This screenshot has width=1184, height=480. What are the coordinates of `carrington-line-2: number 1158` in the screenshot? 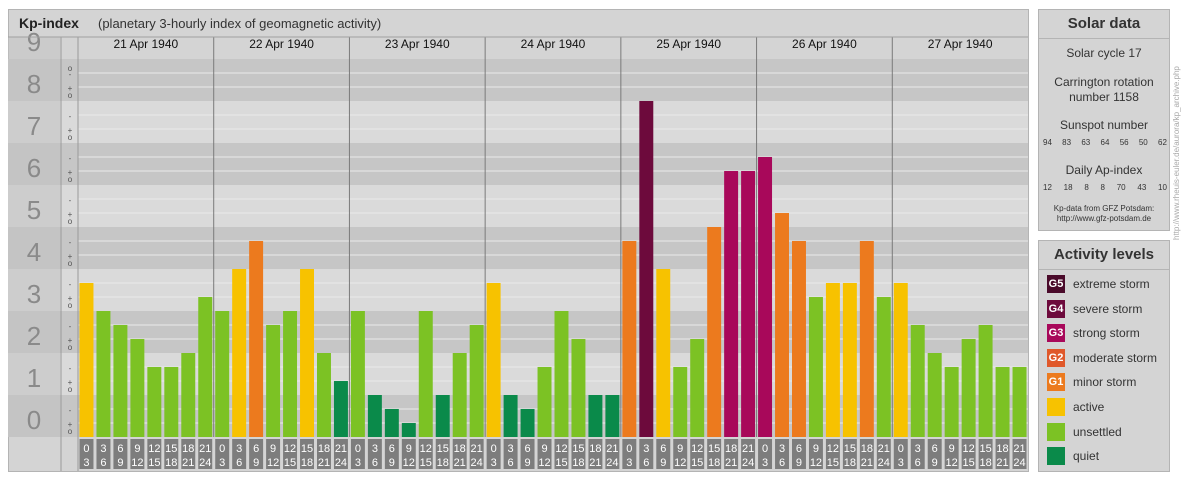 It's located at (1104, 97).